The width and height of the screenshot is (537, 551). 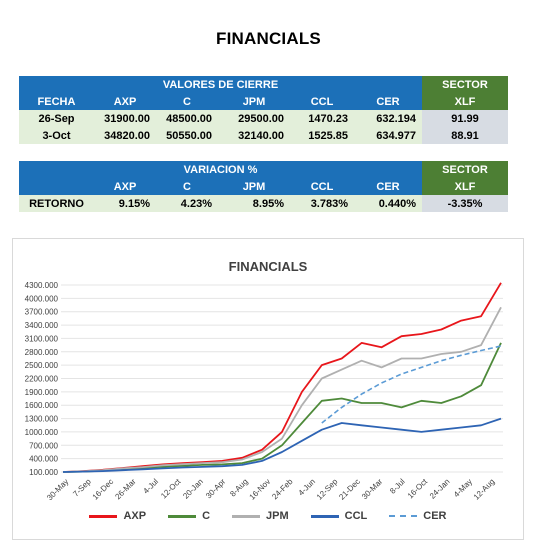 What do you see at coordinates (42, 338) in the screenshot?
I see `y-tick-label: 3100.000` at bounding box center [42, 338].